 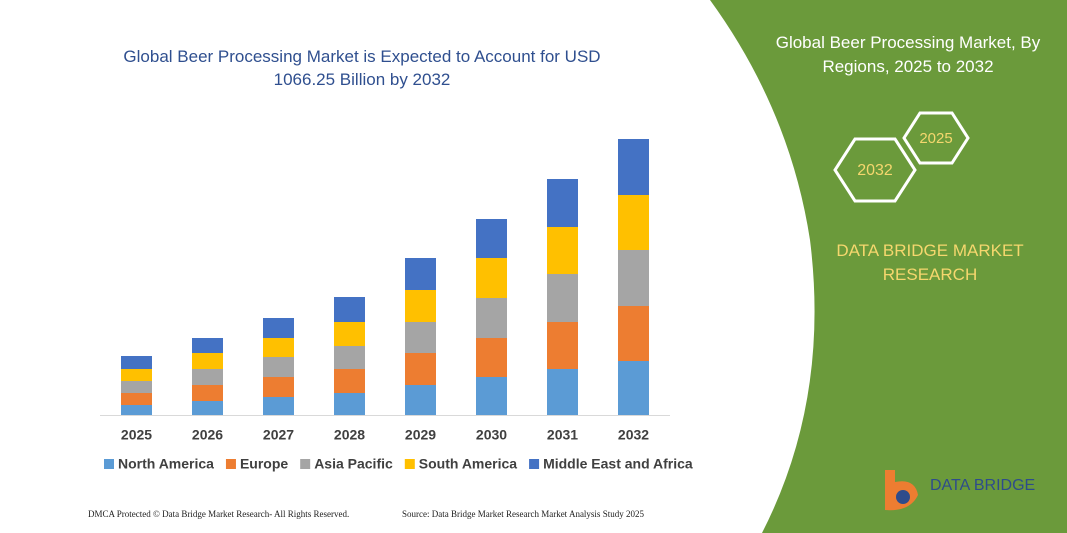 I want to click on legend-label: Europe, so click(x=264, y=464).